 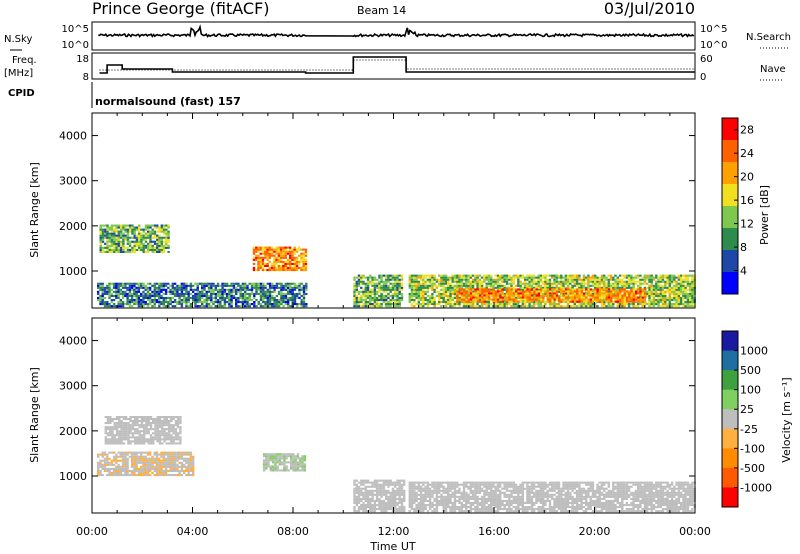 What do you see at coordinates (393, 36) in the screenshot?
I see `nsky-panel` at bounding box center [393, 36].